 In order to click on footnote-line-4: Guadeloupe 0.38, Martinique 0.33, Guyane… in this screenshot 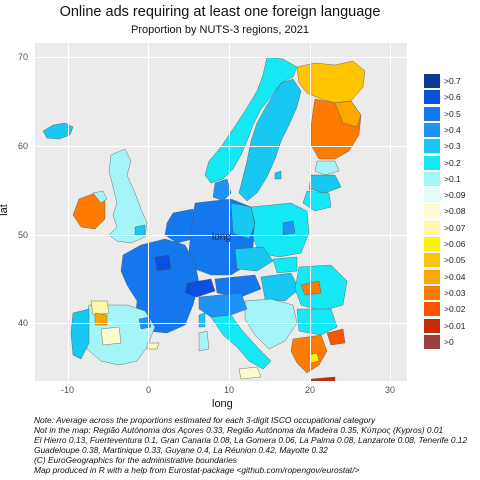, I will do `click(181, 450)`.